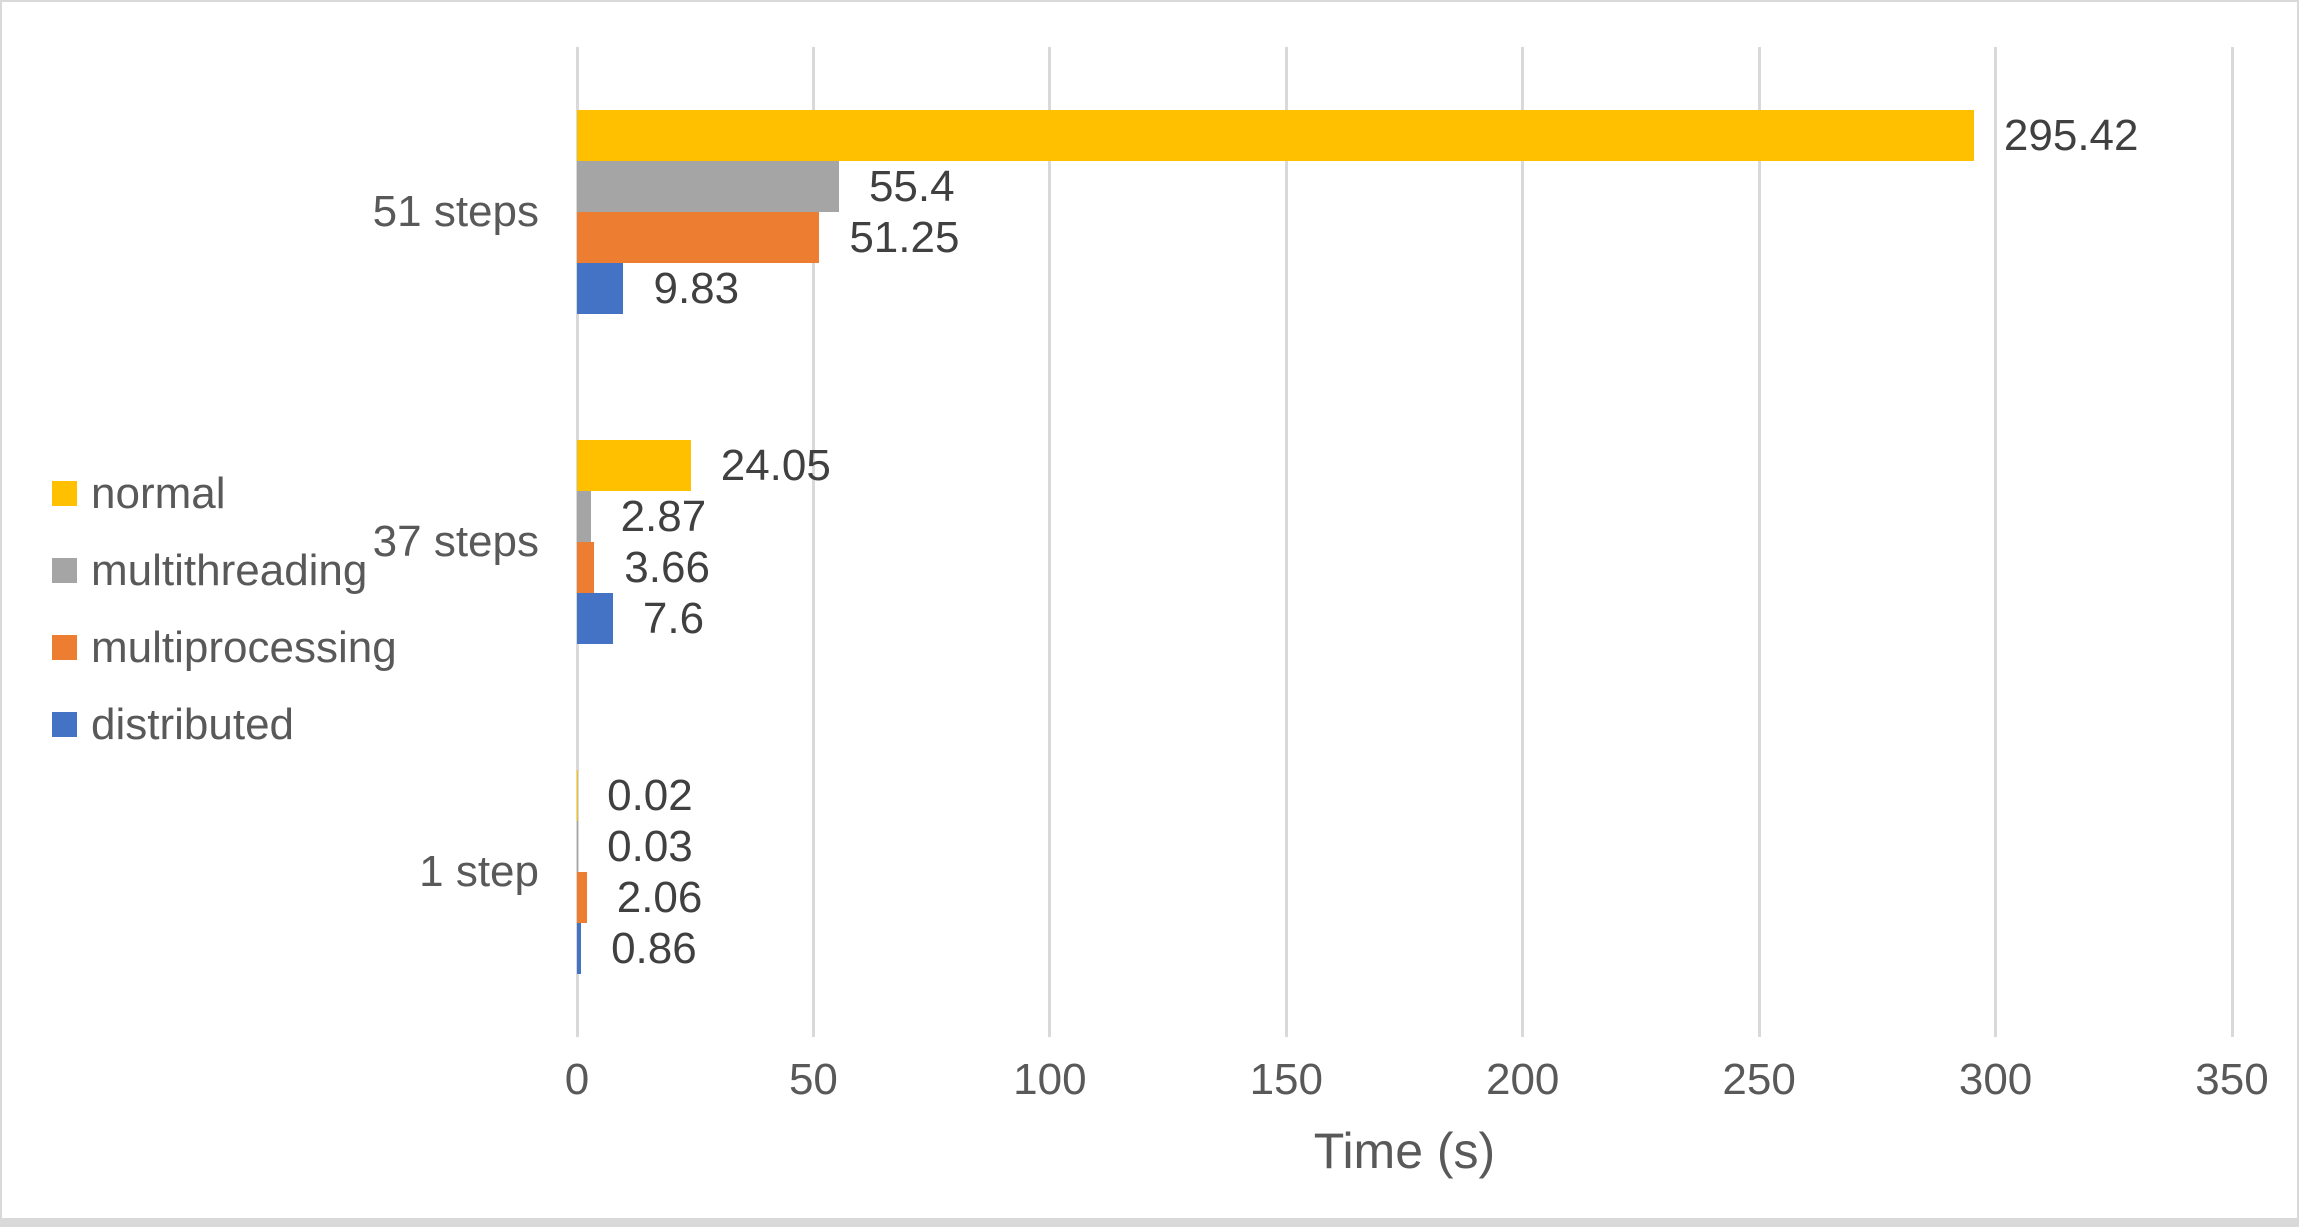 The height and width of the screenshot is (1227, 2299). Describe the element at coordinates (479, 871) in the screenshot. I see `category-label-1-step: 1 step` at that location.